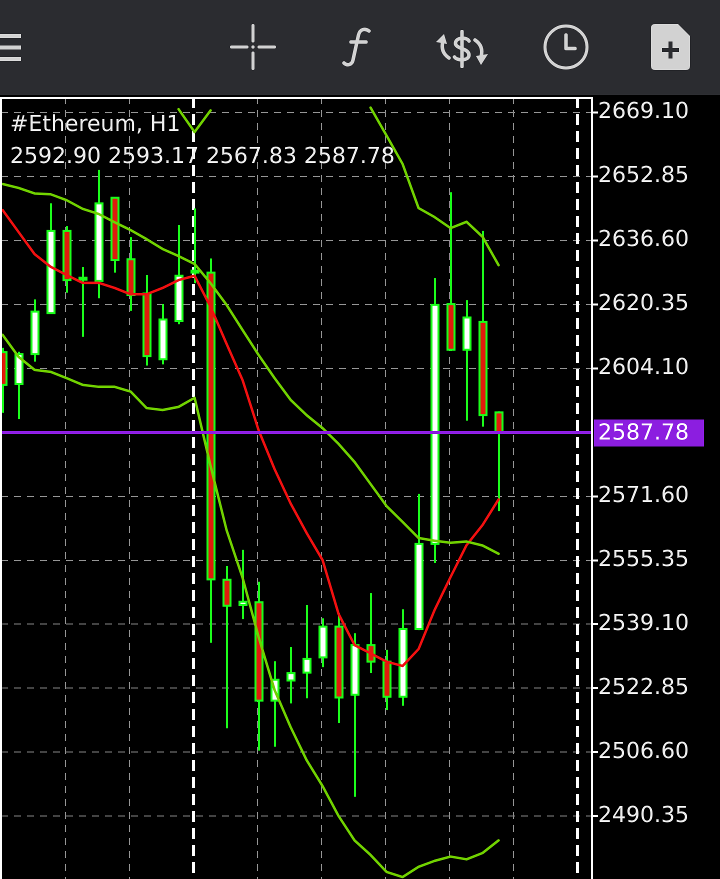  What do you see at coordinates (643, 687) in the screenshot?
I see `y-tick-label: 2522.85` at bounding box center [643, 687].